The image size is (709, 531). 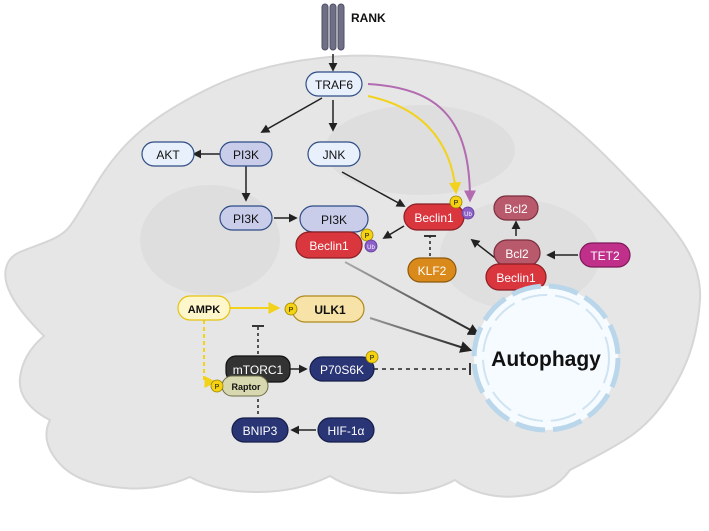 What do you see at coordinates (393, 232) in the screenshot?
I see `arrow-beclin1-complex` at bounding box center [393, 232].